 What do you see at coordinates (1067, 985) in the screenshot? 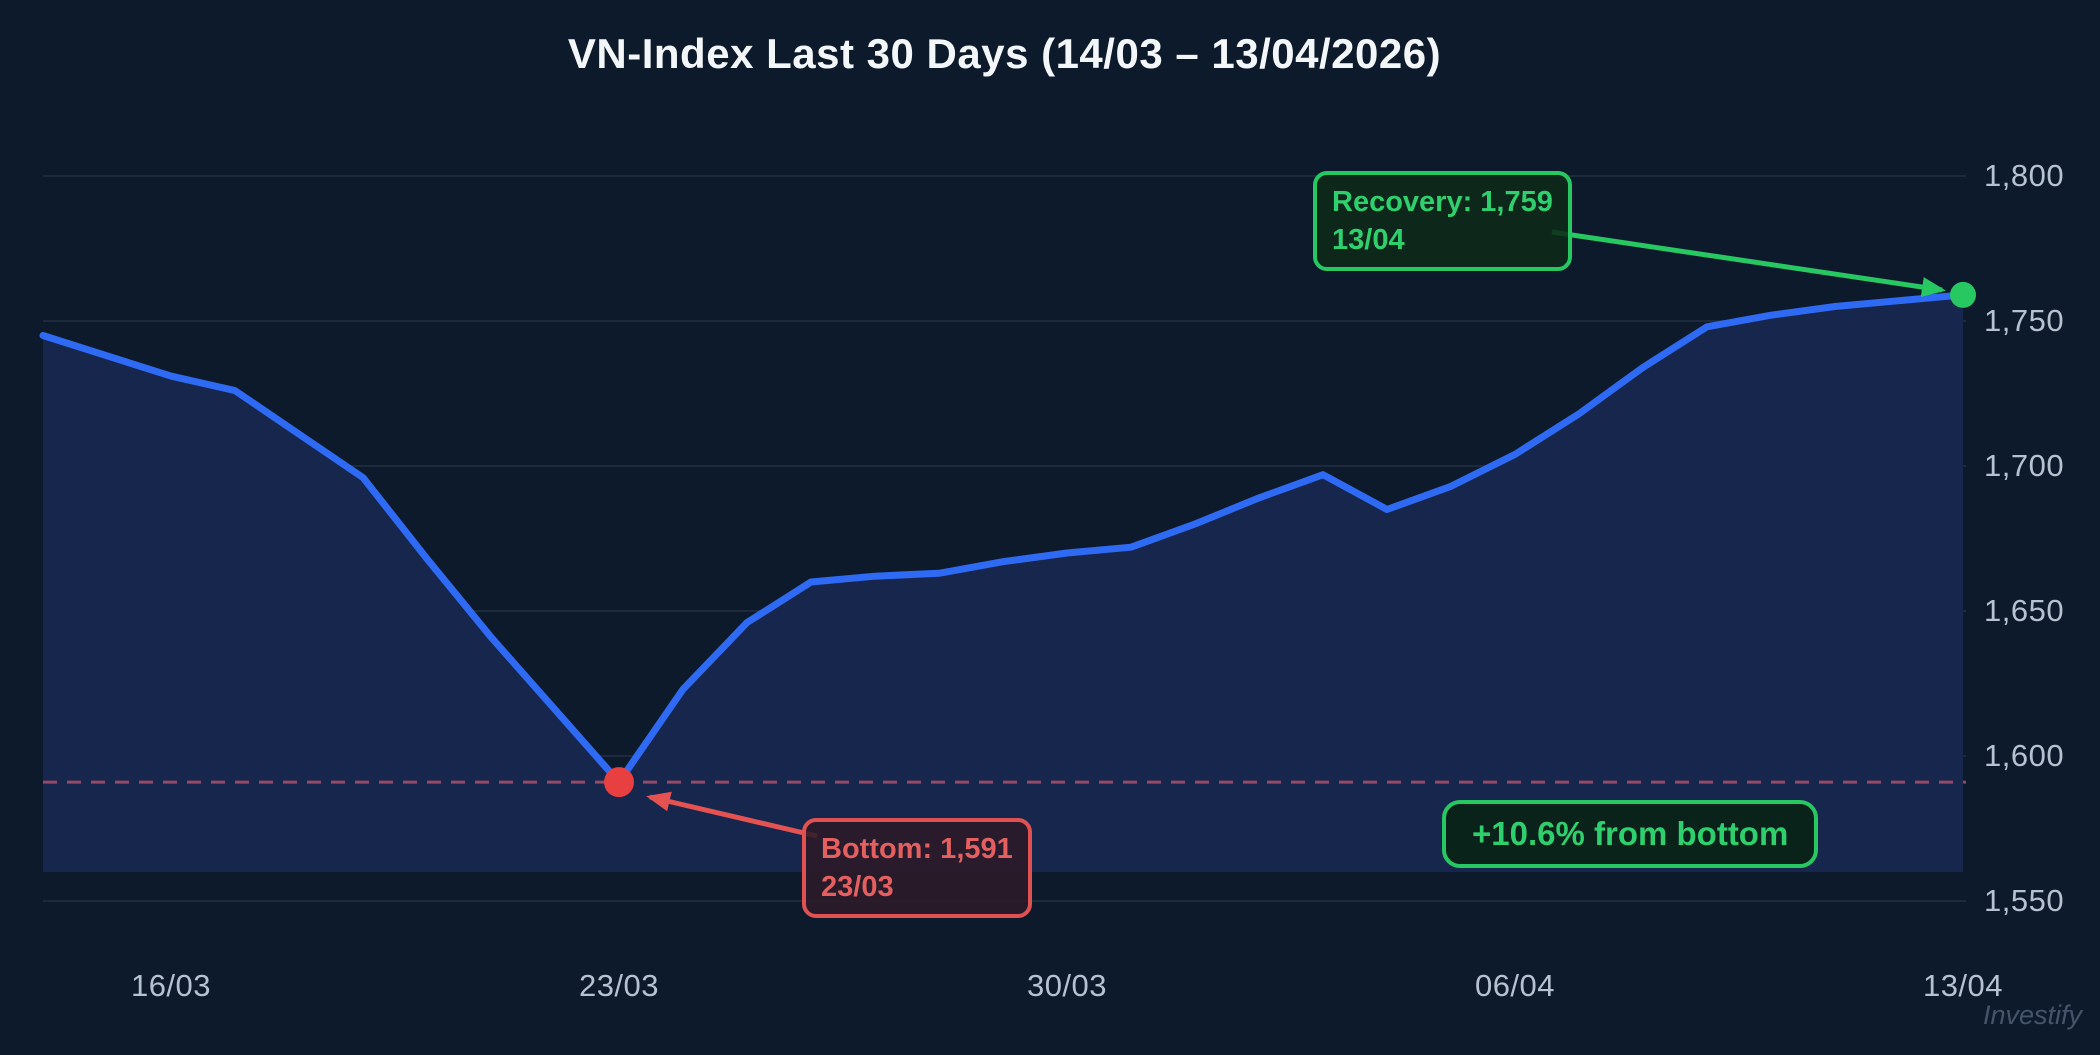
I see `x-tick-label: 30/03` at bounding box center [1067, 985].